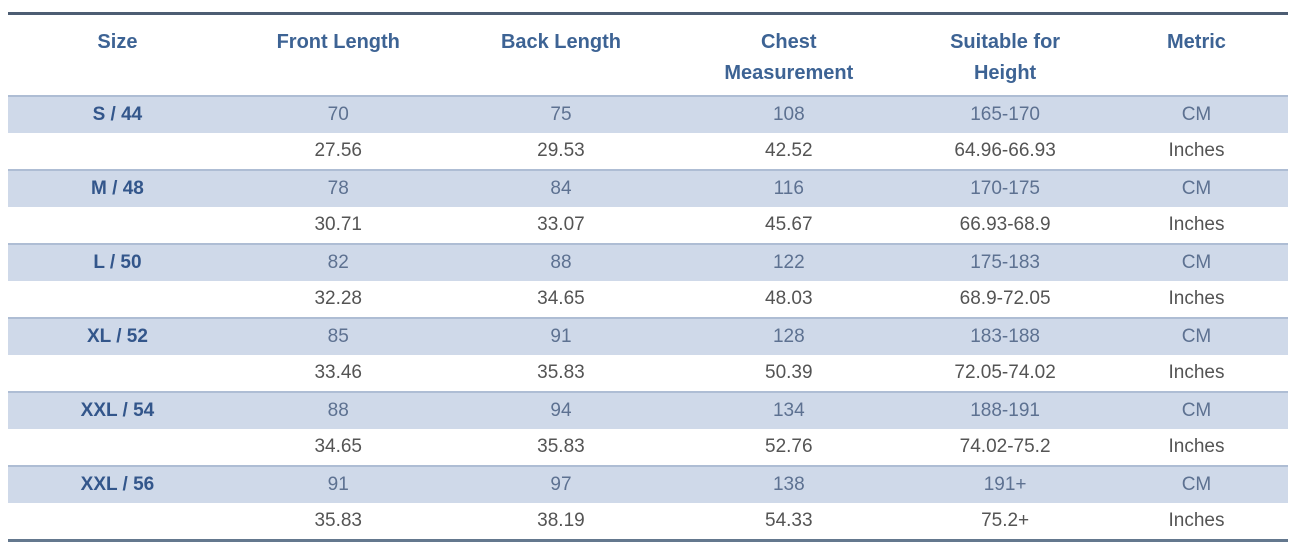 The width and height of the screenshot is (1296, 542). I want to click on value-cell: 42.52, so click(789, 151).